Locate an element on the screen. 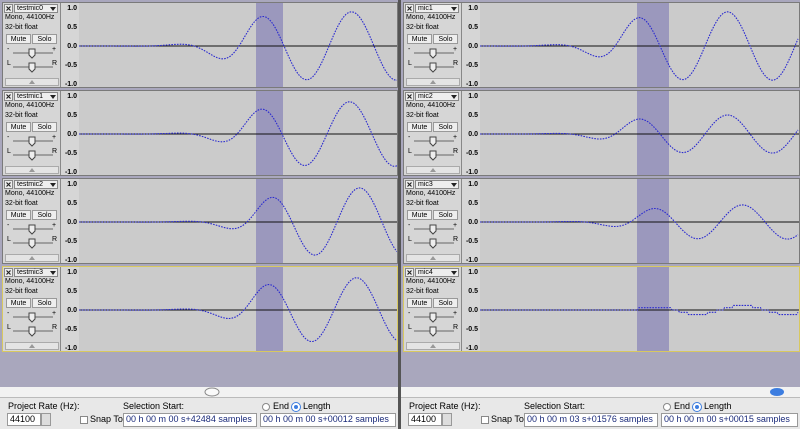 The image size is (800, 429). track-name-menu: testmic1 is located at coordinates (36, 96).